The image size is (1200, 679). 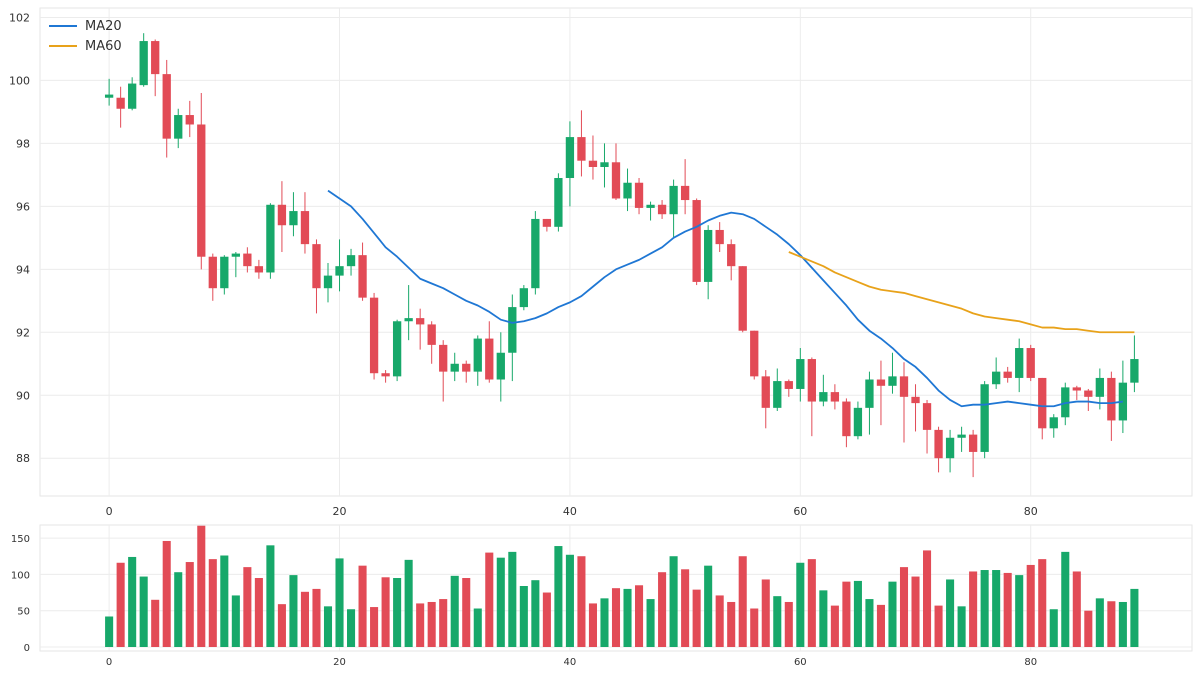 I want to click on volume-y-tick-label: 0, so click(x=27, y=648).